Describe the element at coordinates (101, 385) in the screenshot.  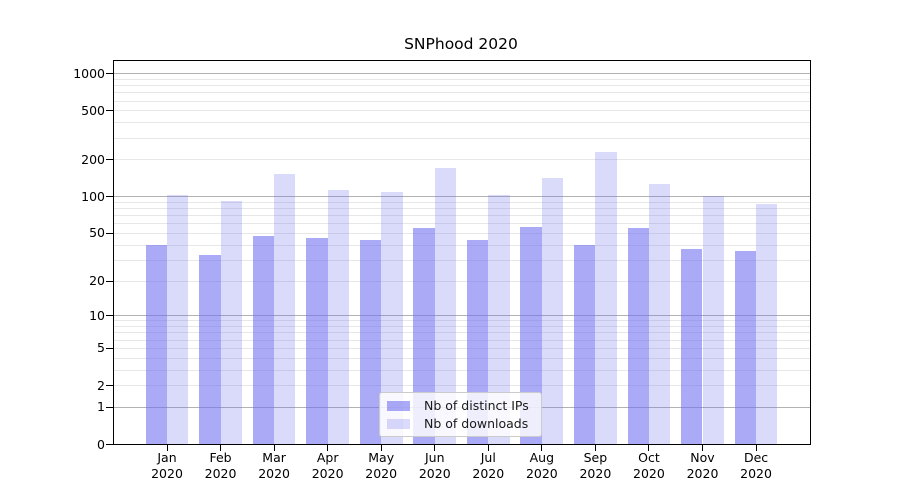
I see `y-tick-label: 2` at that location.